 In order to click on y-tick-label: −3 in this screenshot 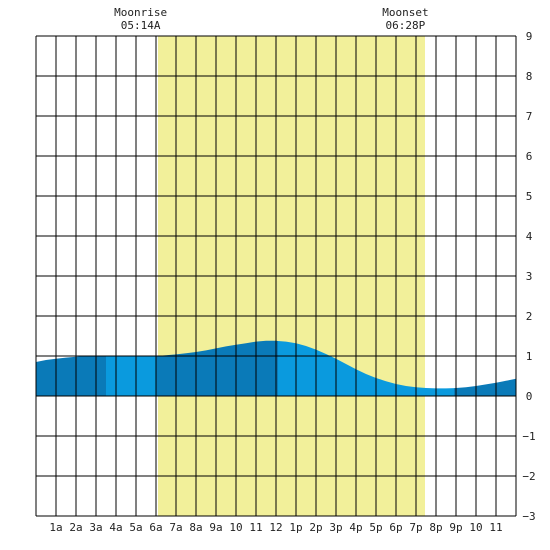, I will do `click(528, 516)`.